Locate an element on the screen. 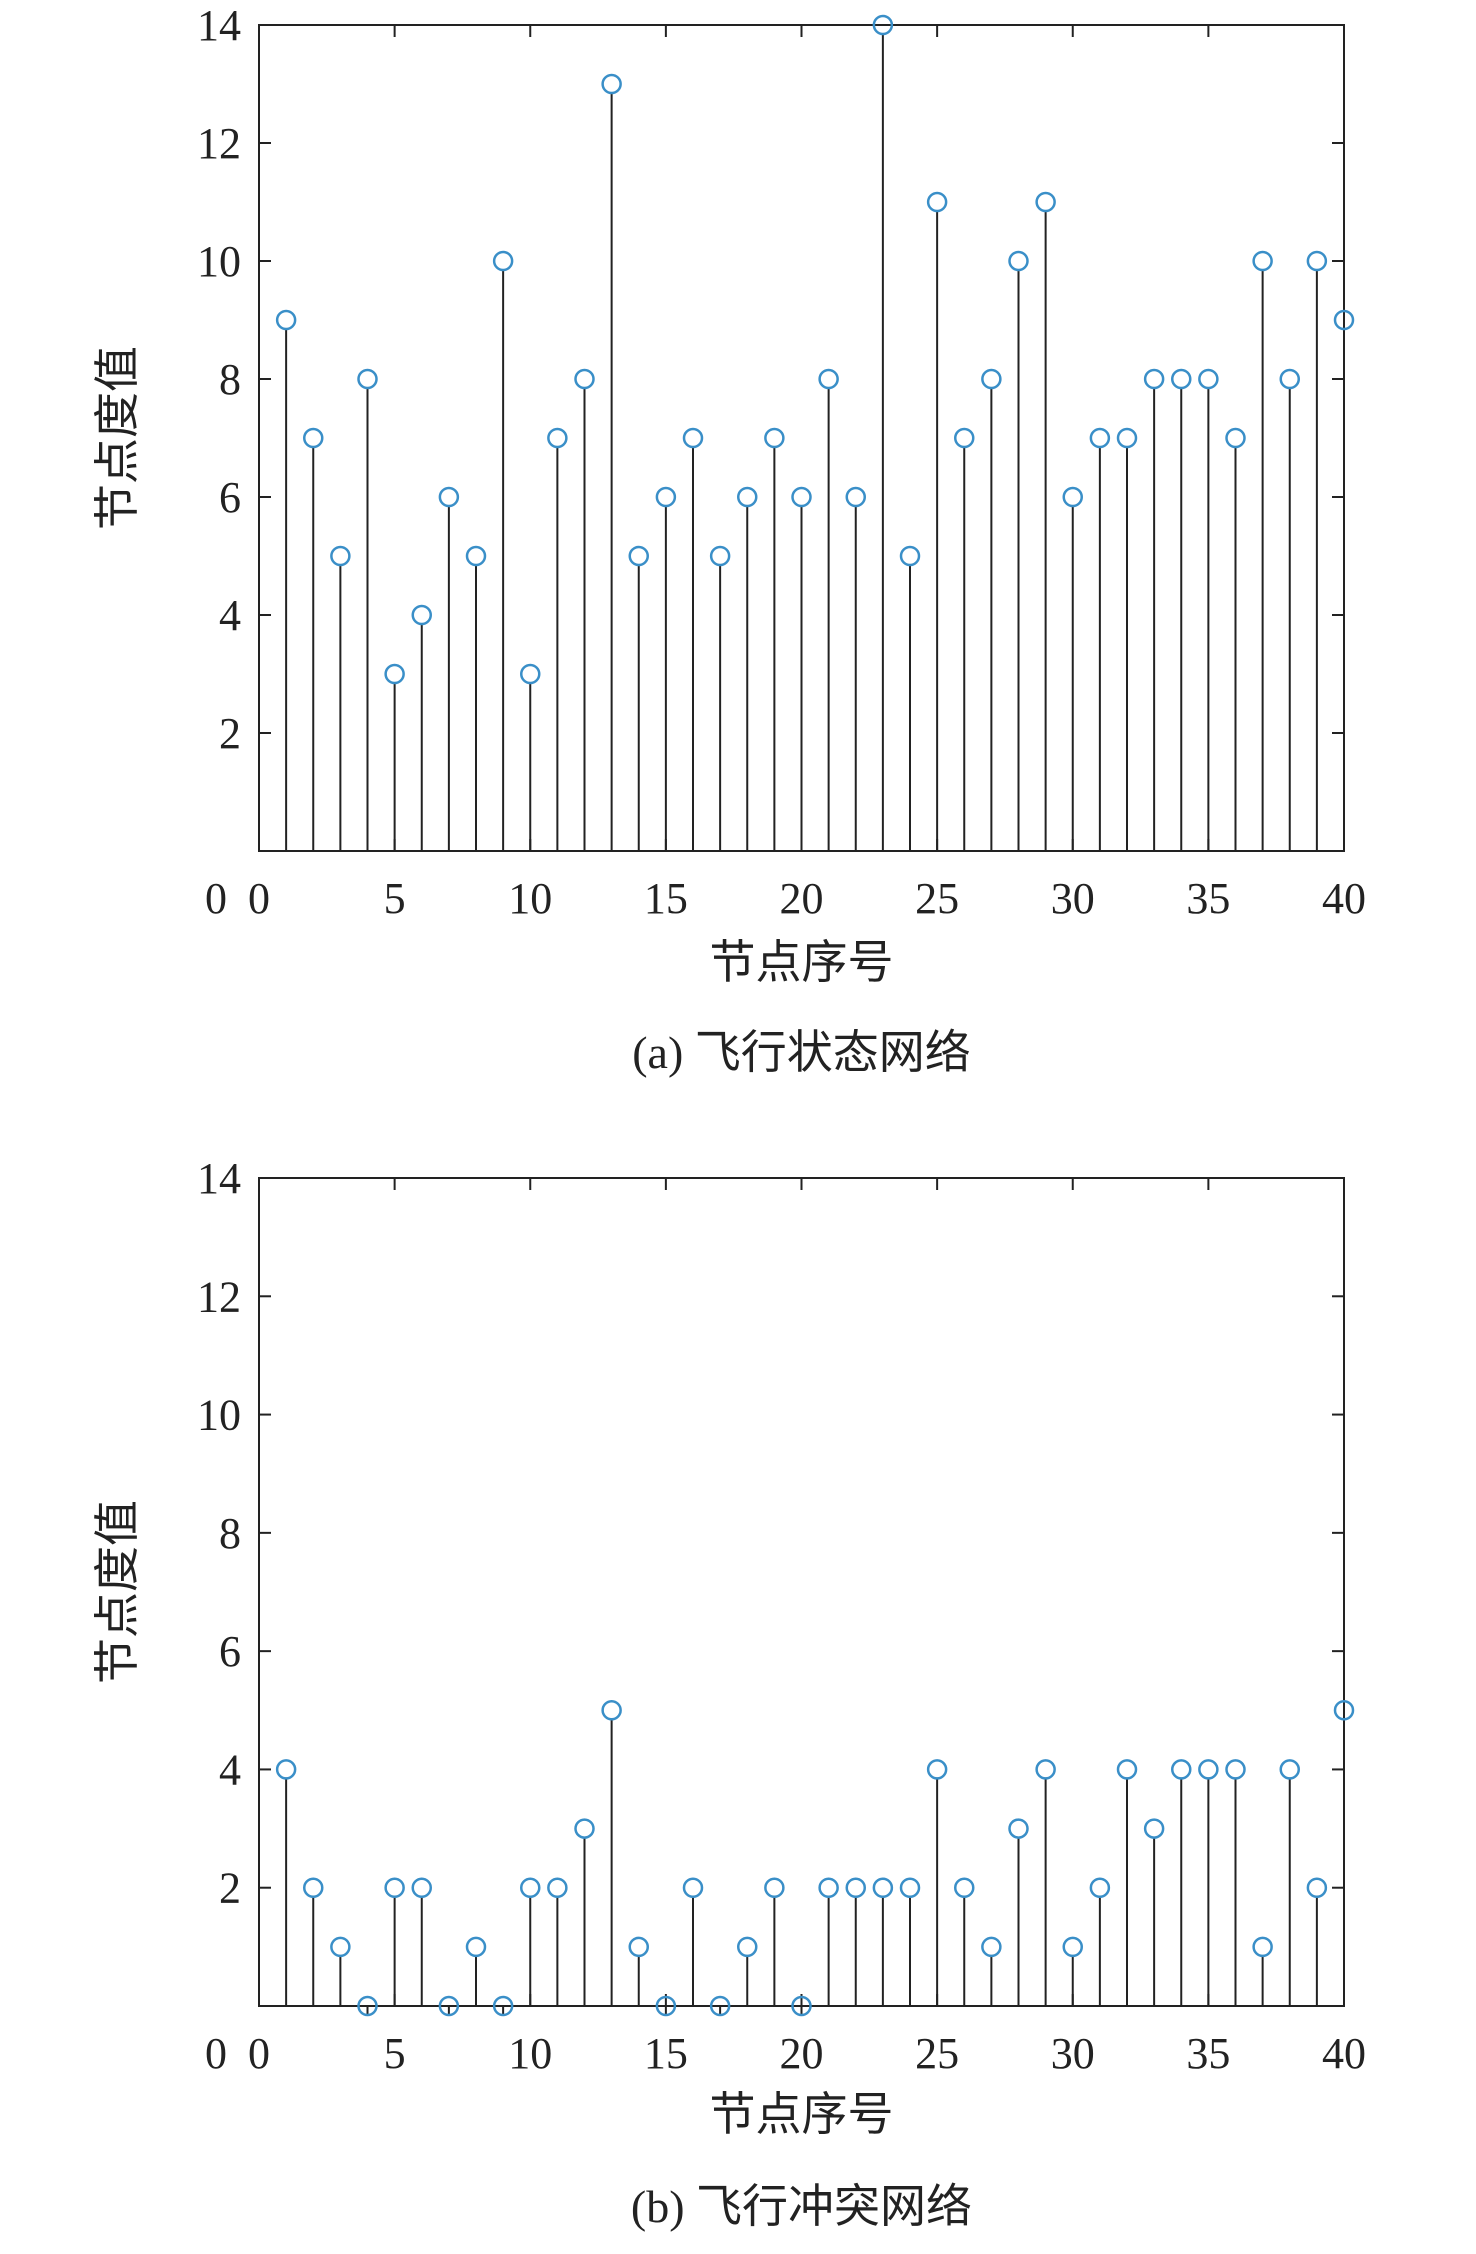 Image resolution: width=1476 pixels, height=2254 pixels. panel-a-x-tick-label: 5 is located at coordinates (395, 898).